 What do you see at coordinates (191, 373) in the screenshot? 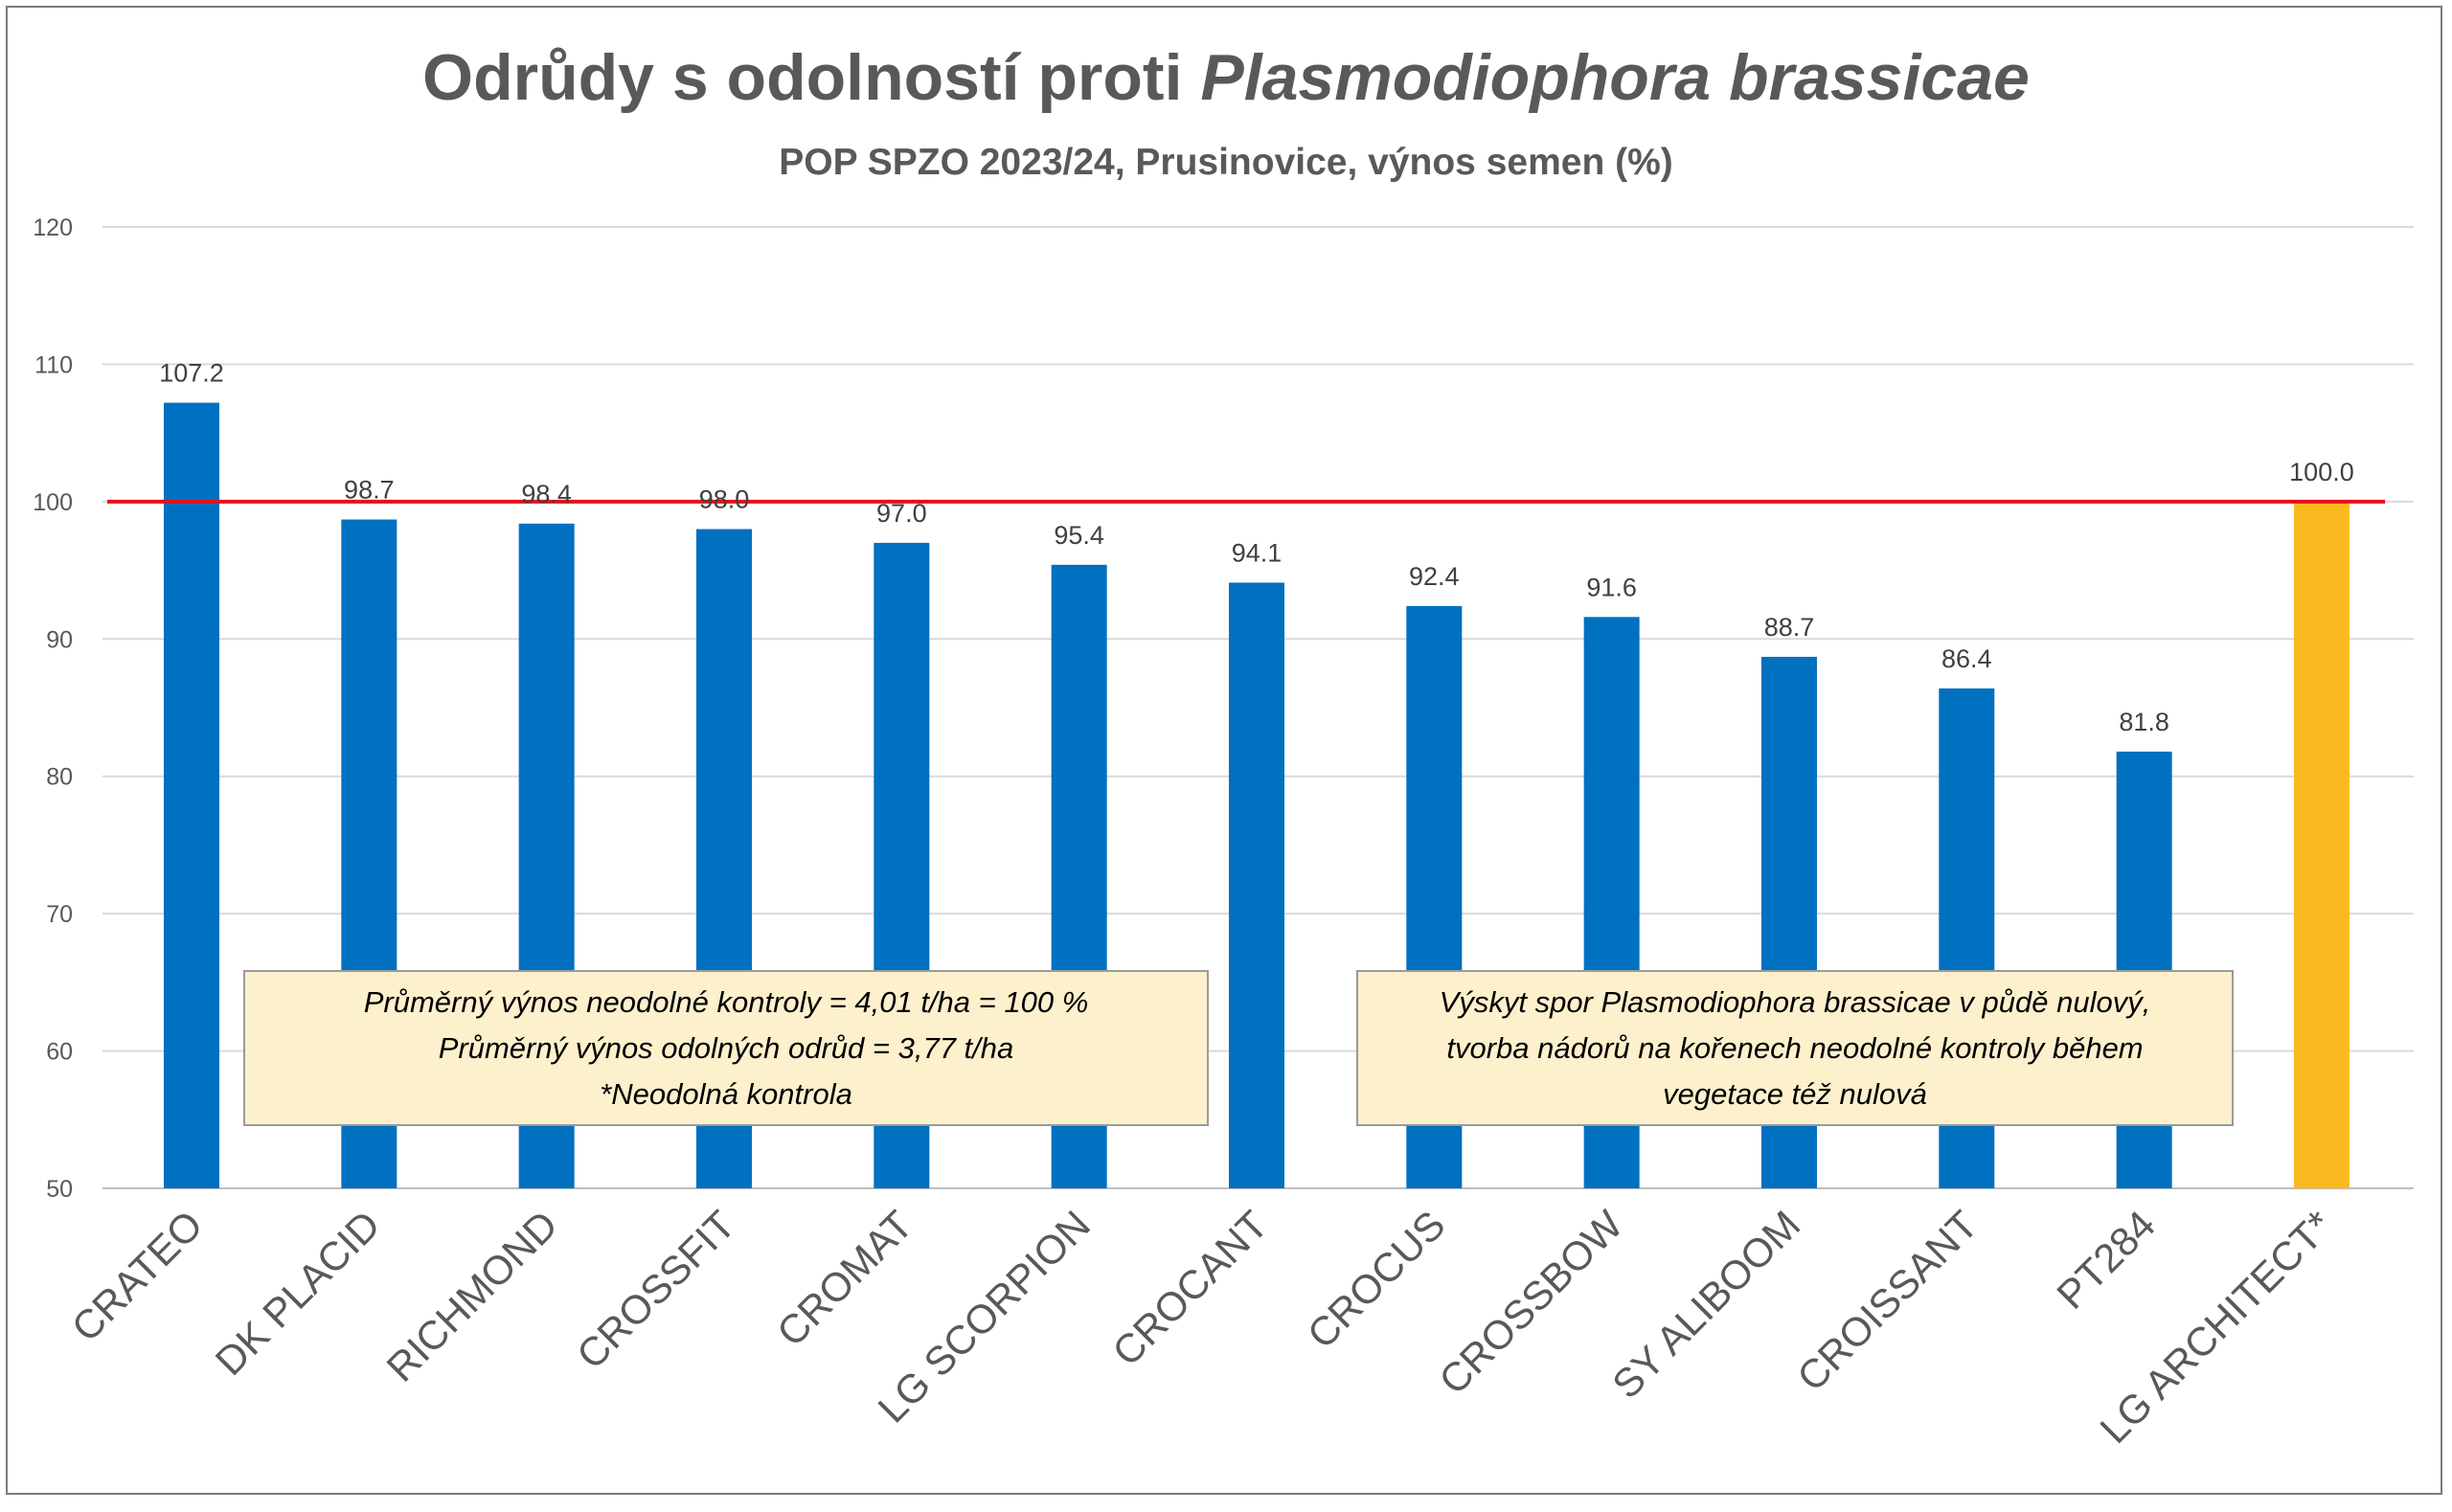
I see `data-label: 107.2` at bounding box center [191, 373].